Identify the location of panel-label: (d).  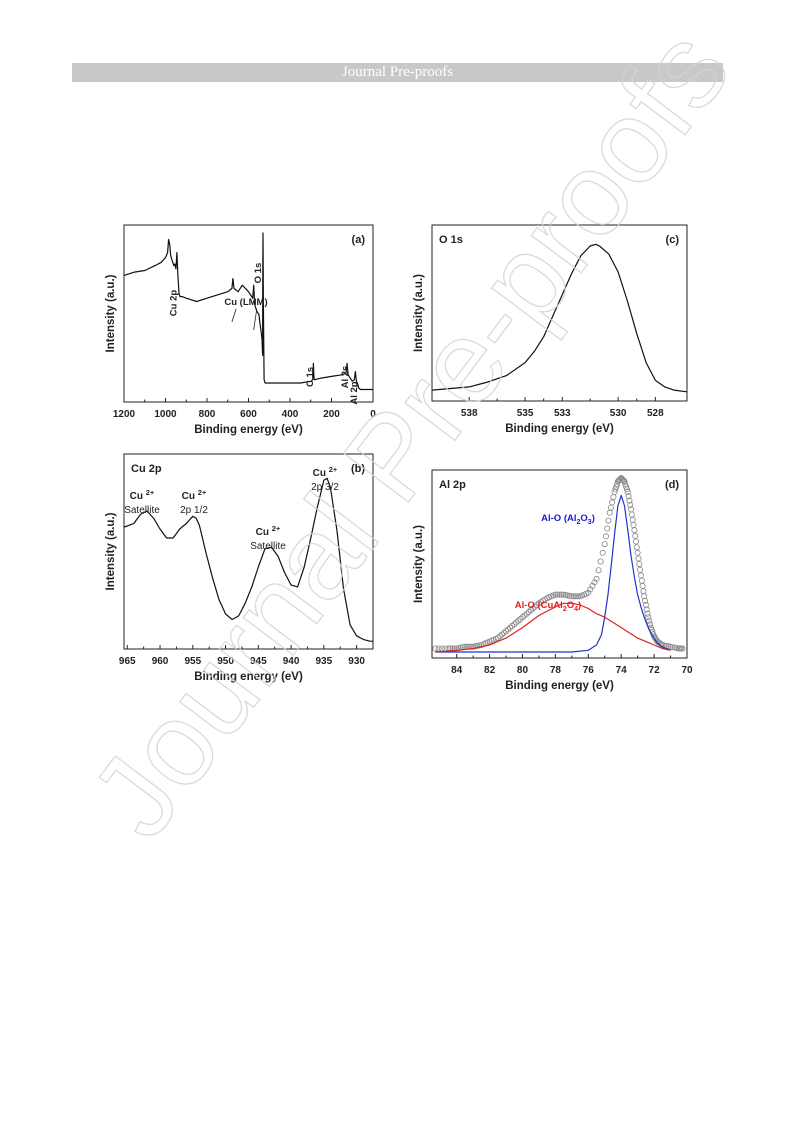
(672, 485).